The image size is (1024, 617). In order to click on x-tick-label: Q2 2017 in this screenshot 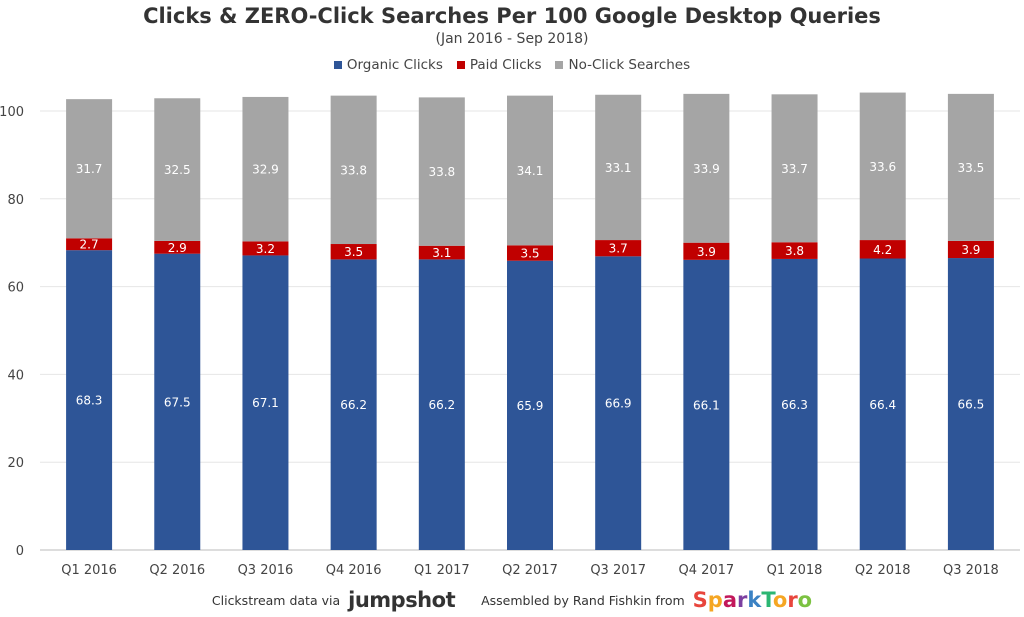, I will do `click(530, 570)`.